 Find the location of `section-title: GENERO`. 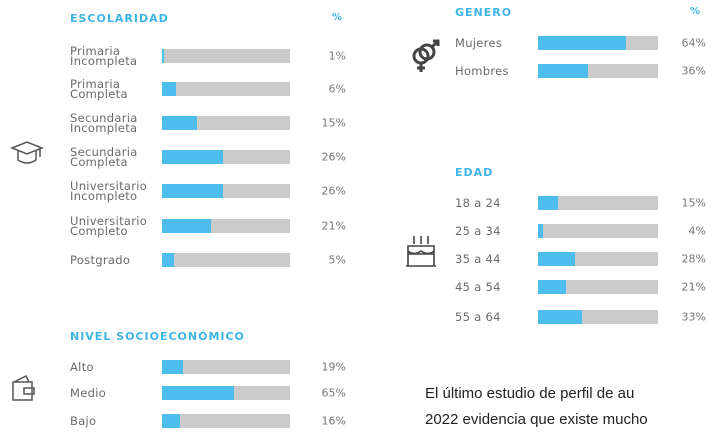

section-title: GENERO is located at coordinates (484, 12).